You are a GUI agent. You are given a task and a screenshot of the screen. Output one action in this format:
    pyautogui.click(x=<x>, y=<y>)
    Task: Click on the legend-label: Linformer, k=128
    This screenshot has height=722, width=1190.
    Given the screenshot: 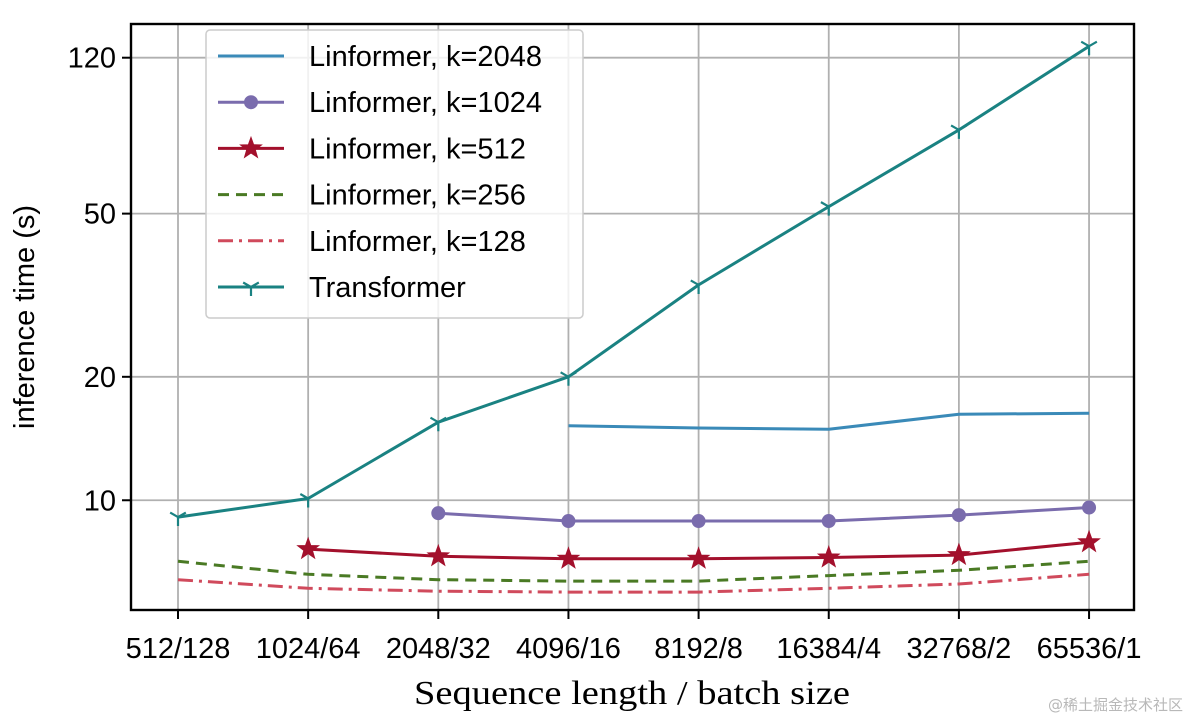 What is the action you would take?
    pyautogui.click(x=417, y=242)
    